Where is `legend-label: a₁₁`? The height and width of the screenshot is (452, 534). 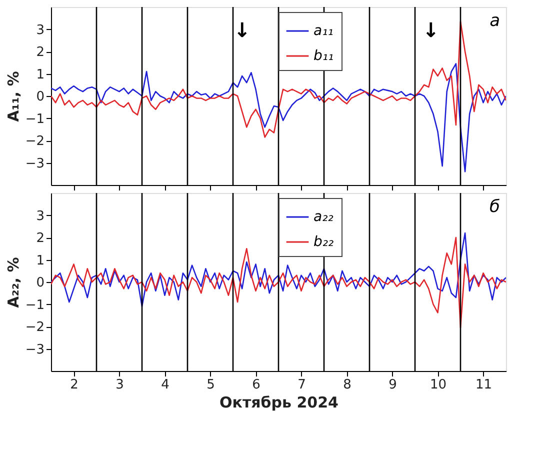 legend-label: a₁₁ is located at coordinates (324, 31).